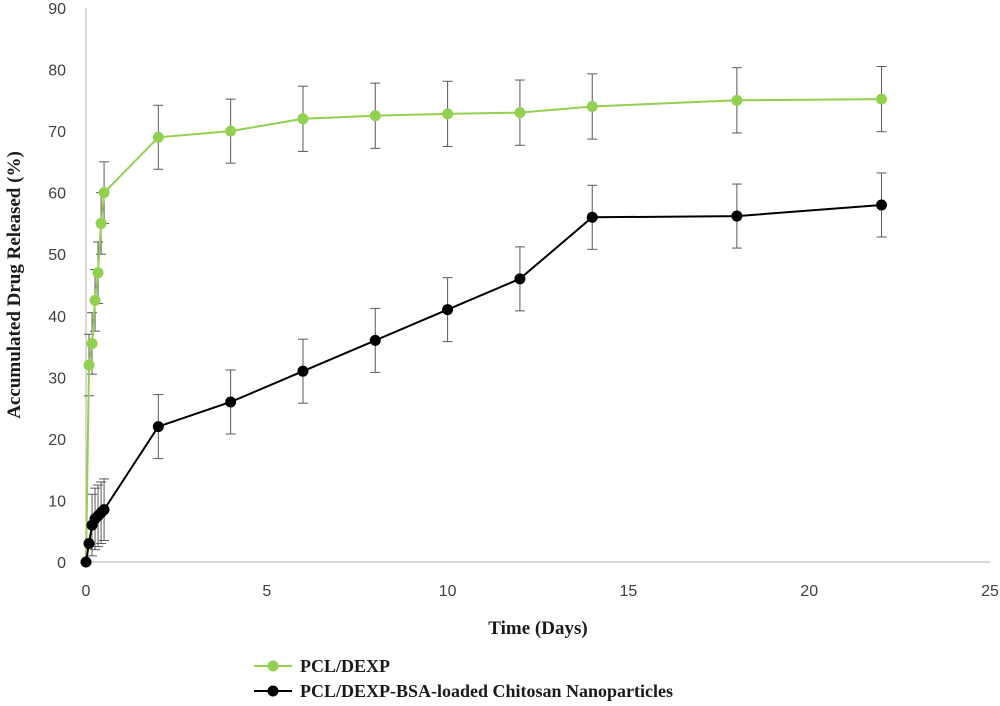  I want to click on x-tick-label: 0, so click(86, 591).